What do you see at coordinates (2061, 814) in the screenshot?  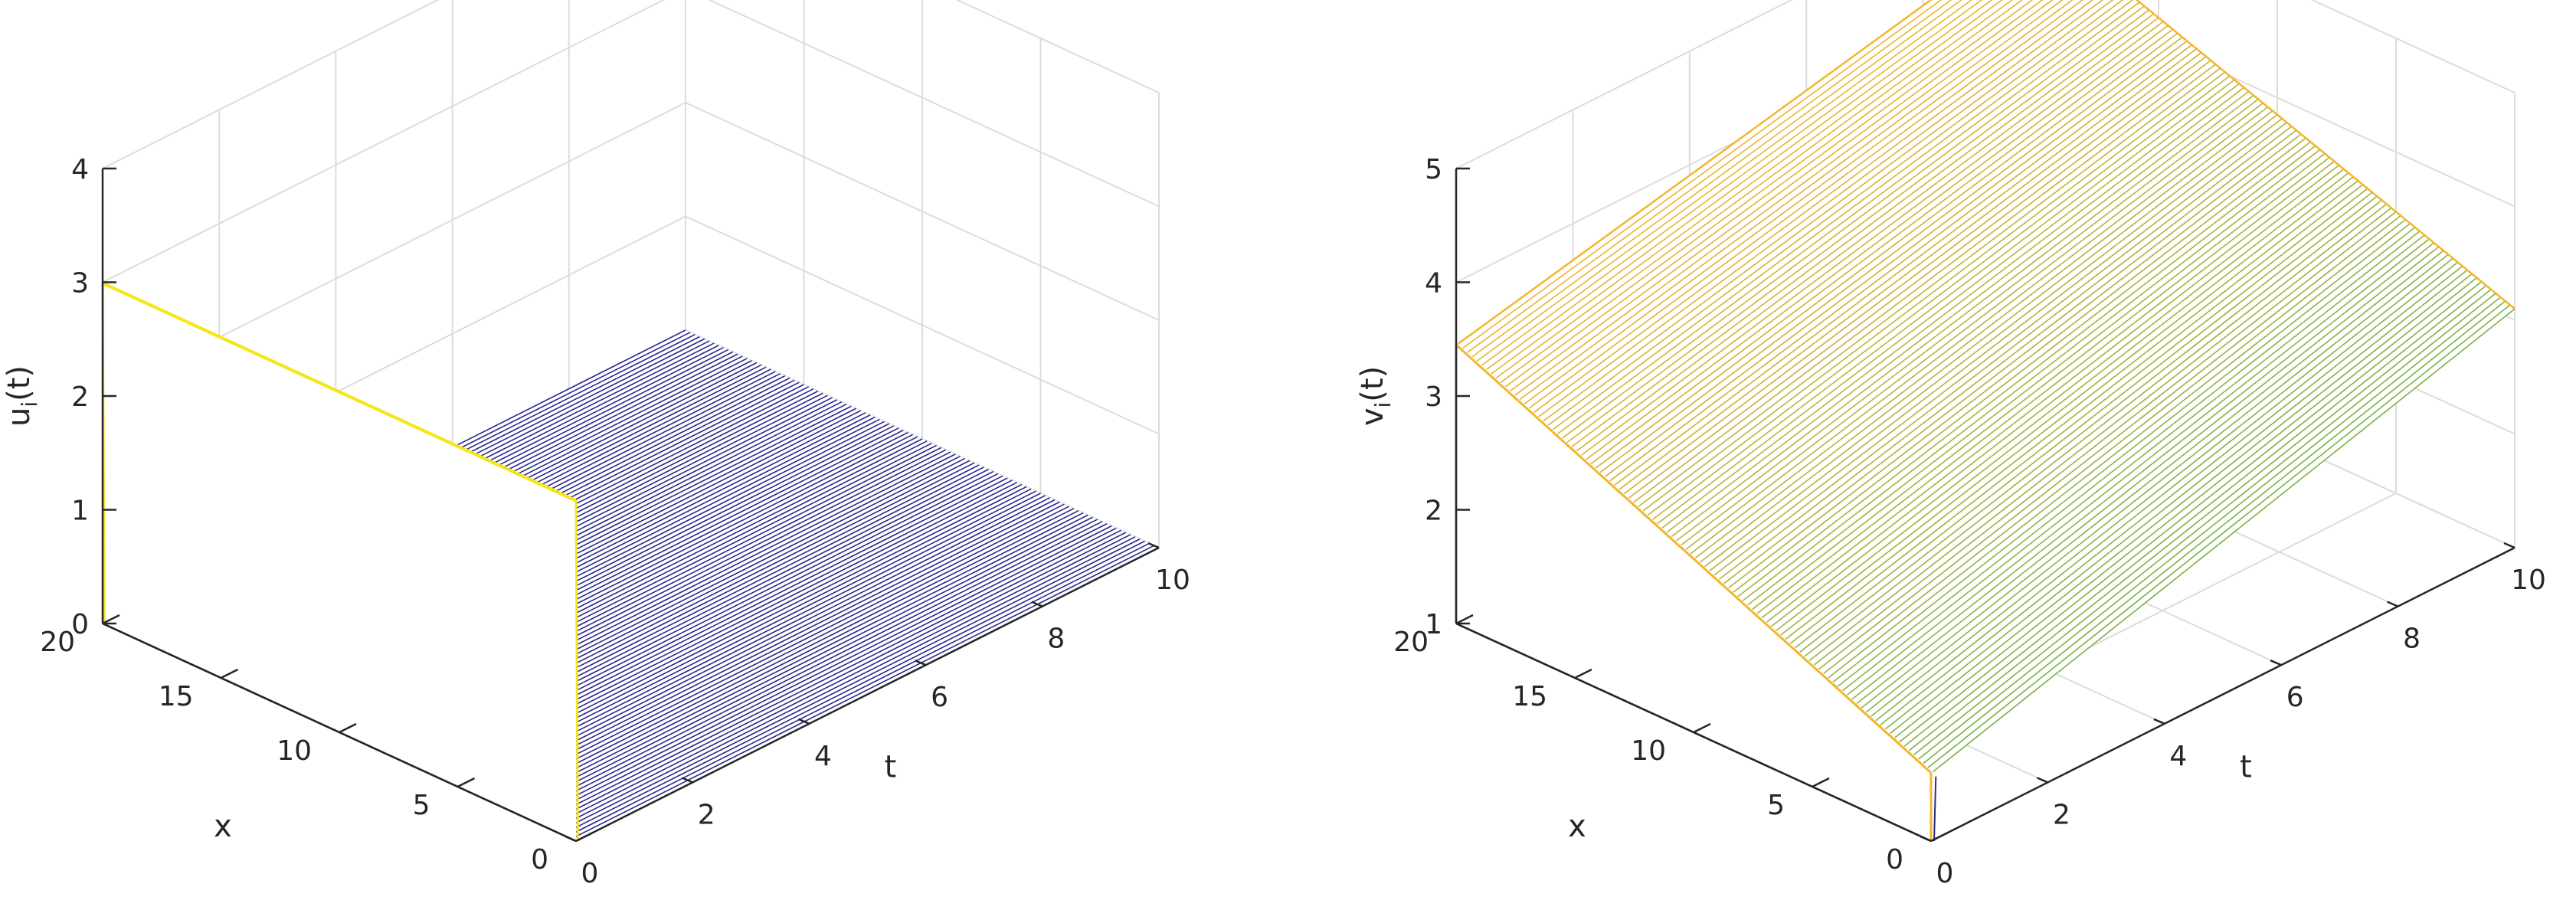 I see `t-tick-label: 2` at bounding box center [2061, 814].